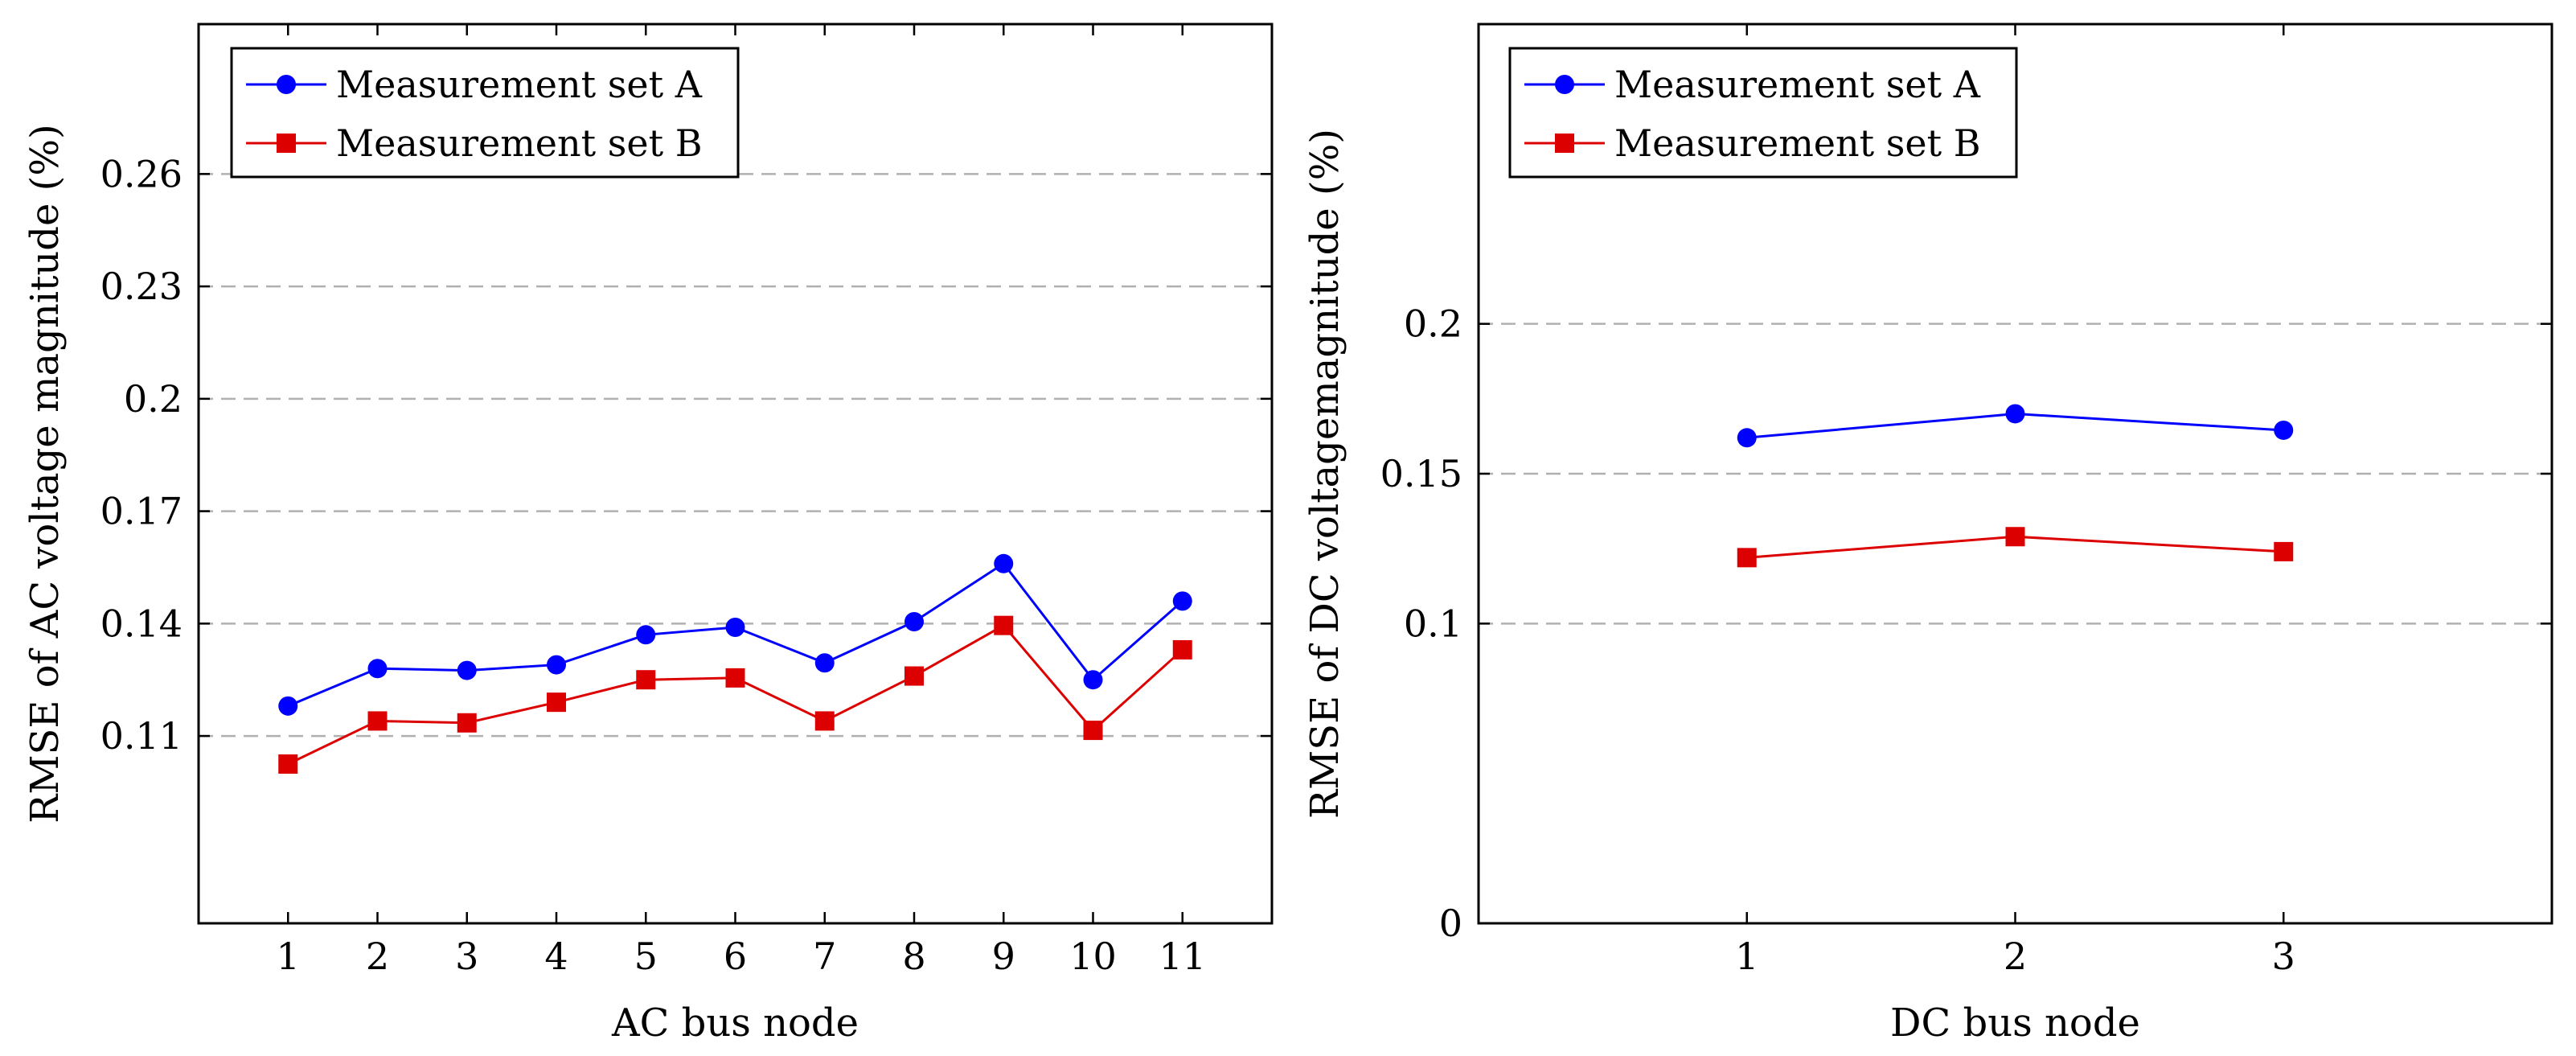 The image size is (2576, 1056). What do you see at coordinates (1093, 956) in the screenshot?
I see `x-tick-label: 10` at bounding box center [1093, 956].